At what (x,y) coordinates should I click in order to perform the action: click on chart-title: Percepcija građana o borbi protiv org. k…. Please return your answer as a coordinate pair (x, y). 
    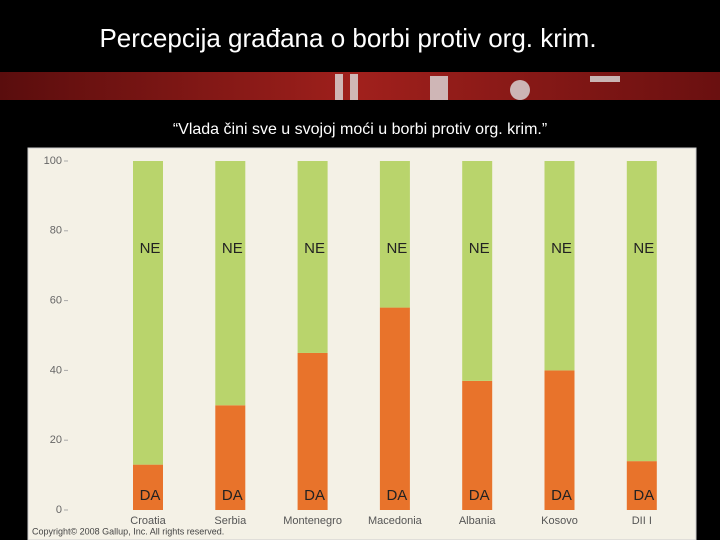
    Looking at the image, I should click on (347, 38).